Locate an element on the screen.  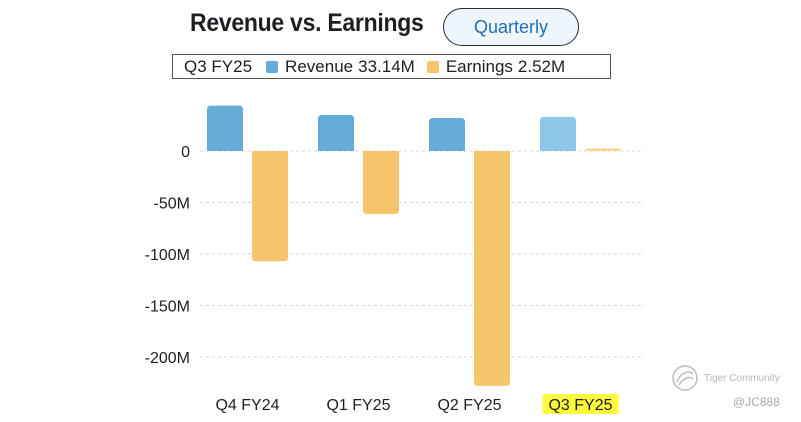
y-tick-label: -200M is located at coordinates (167, 358).